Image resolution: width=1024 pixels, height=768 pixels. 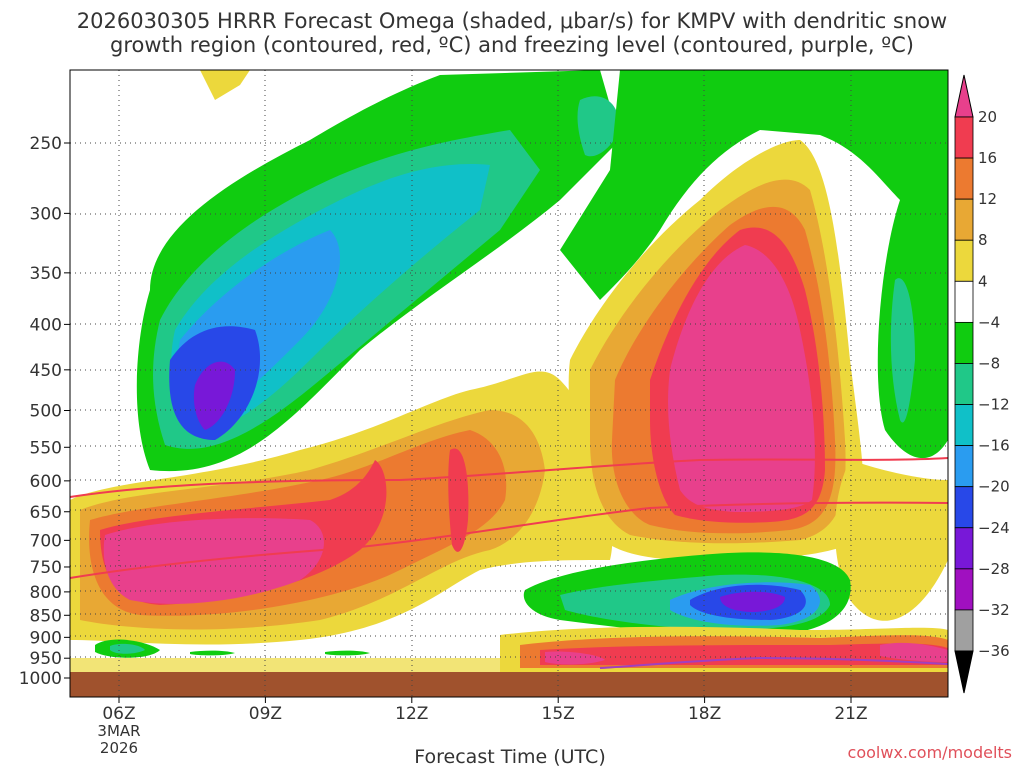 I want to click on colorbar-label: −24, so click(x=994, y=528).